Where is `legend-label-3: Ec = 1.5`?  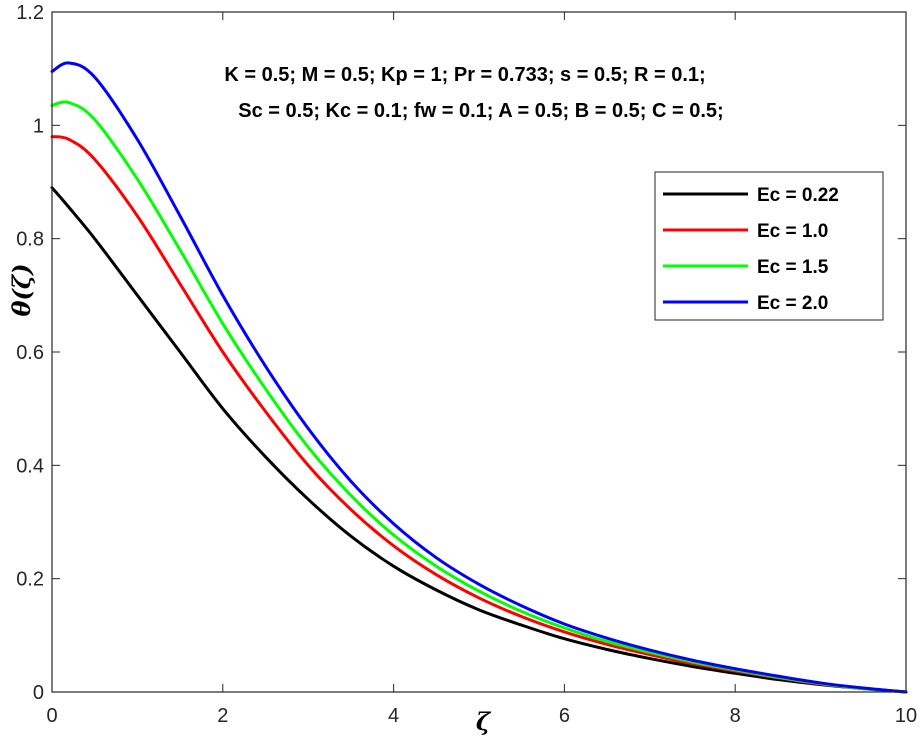
legend-label-3: Ec = 1.5 is located at coordinates (793, 267).